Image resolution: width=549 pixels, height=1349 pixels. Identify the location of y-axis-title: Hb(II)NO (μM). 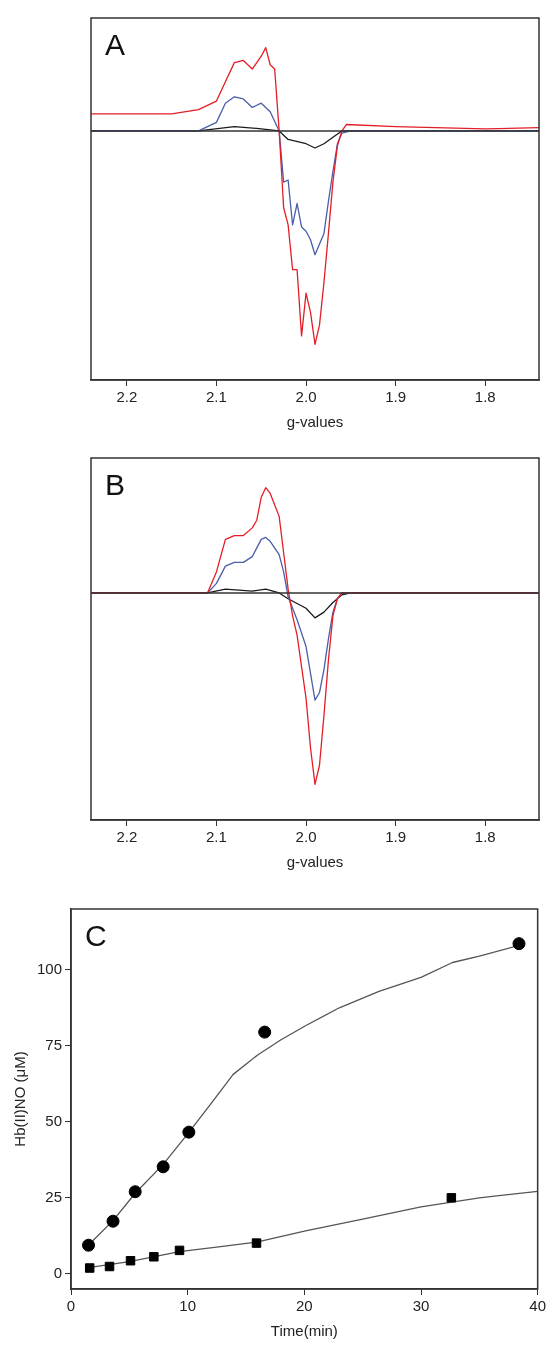
(20, 1099).